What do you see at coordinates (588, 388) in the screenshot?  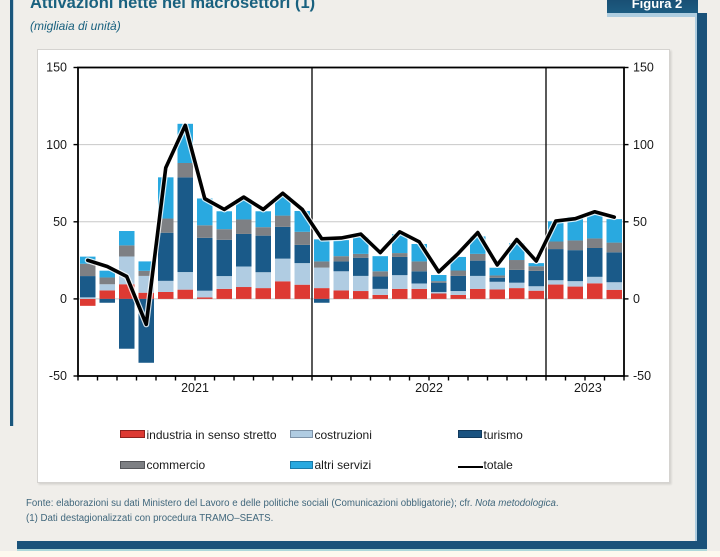 I see `svg-text: 2023` at bounding box center [588, 388].